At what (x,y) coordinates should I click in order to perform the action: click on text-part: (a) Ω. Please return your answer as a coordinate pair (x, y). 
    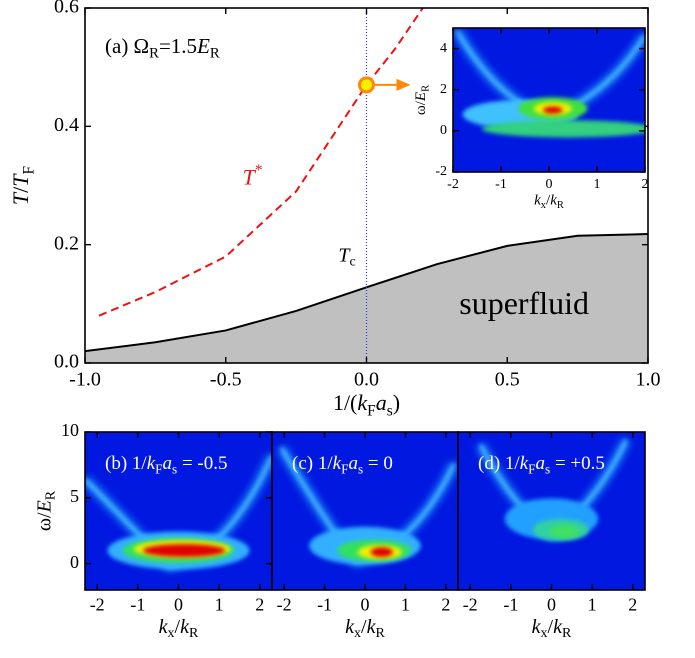
    Looking at the image, I should click on (127, 46).